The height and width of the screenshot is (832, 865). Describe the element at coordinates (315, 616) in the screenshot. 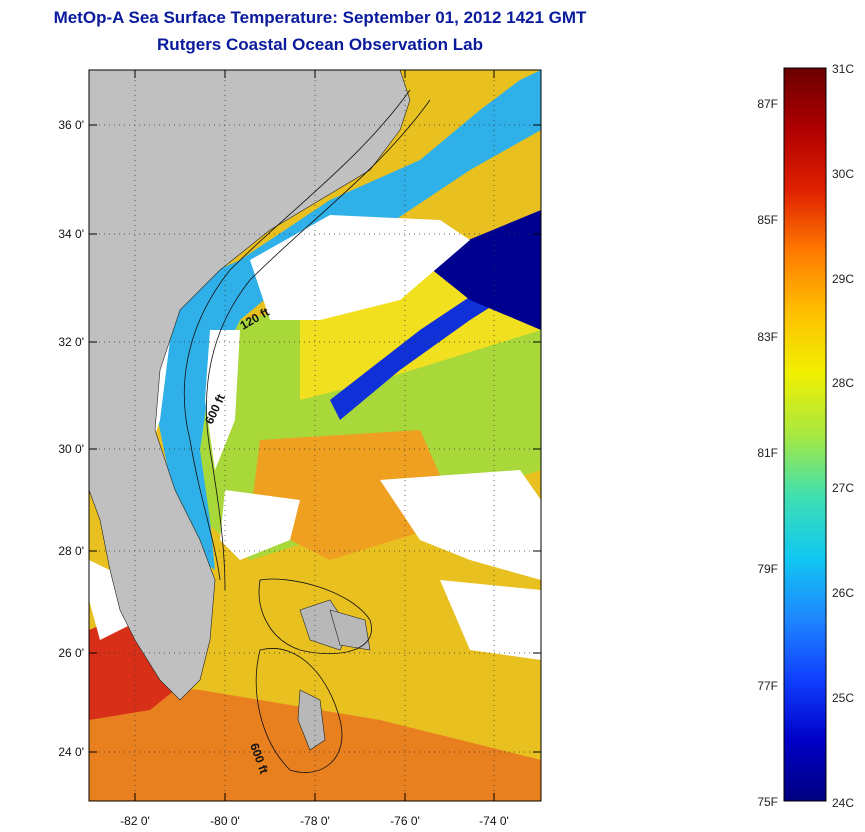

I see `contour-bahama-bank-north` at that location.